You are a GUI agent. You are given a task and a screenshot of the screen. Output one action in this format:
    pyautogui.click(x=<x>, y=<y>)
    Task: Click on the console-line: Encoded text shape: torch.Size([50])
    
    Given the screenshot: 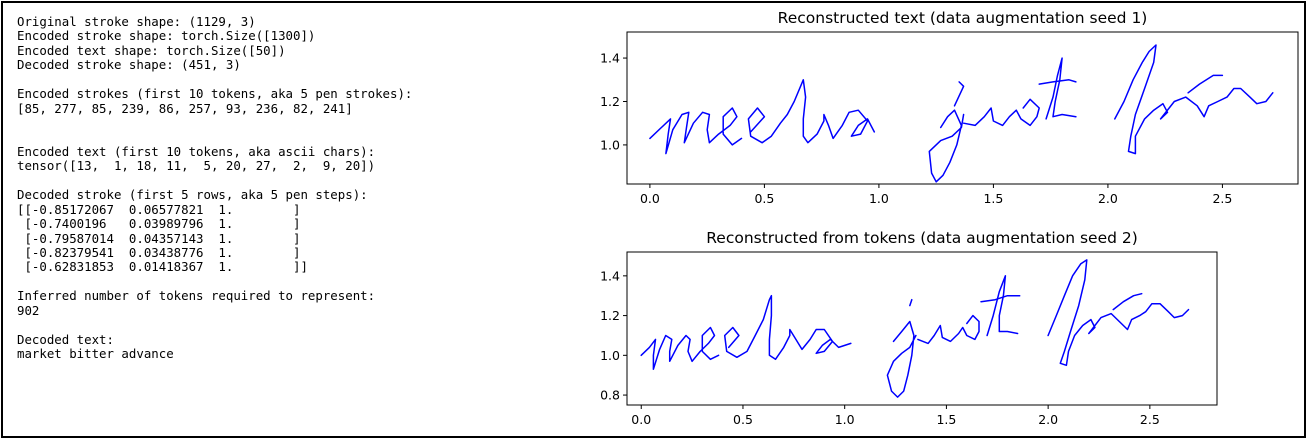 What is the action you would take?
    pyautogui.click(x=151, y=50)
    